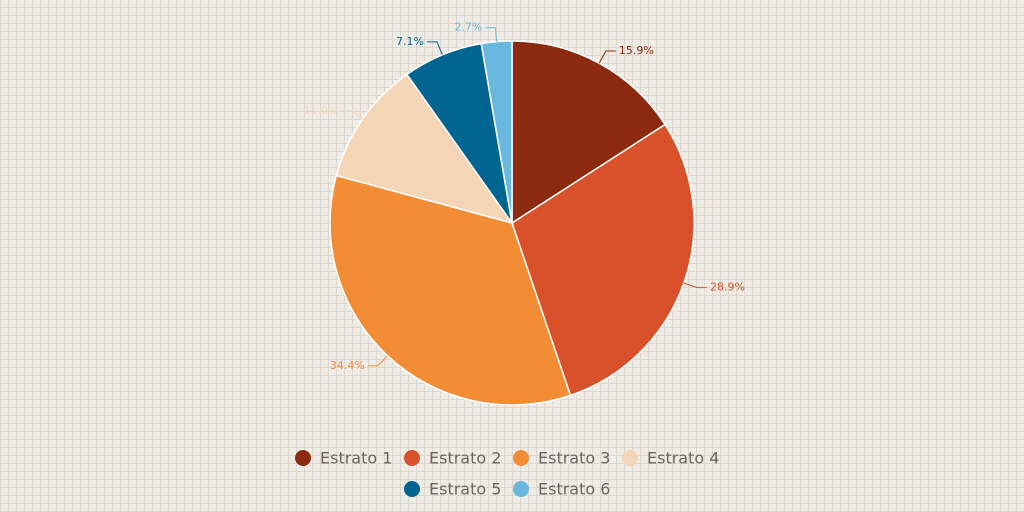 The image size is (1024, 512). Describe the element at coordinates (465, 458) in the screenshot. I see `legend-label: Estrato 2` at that location.